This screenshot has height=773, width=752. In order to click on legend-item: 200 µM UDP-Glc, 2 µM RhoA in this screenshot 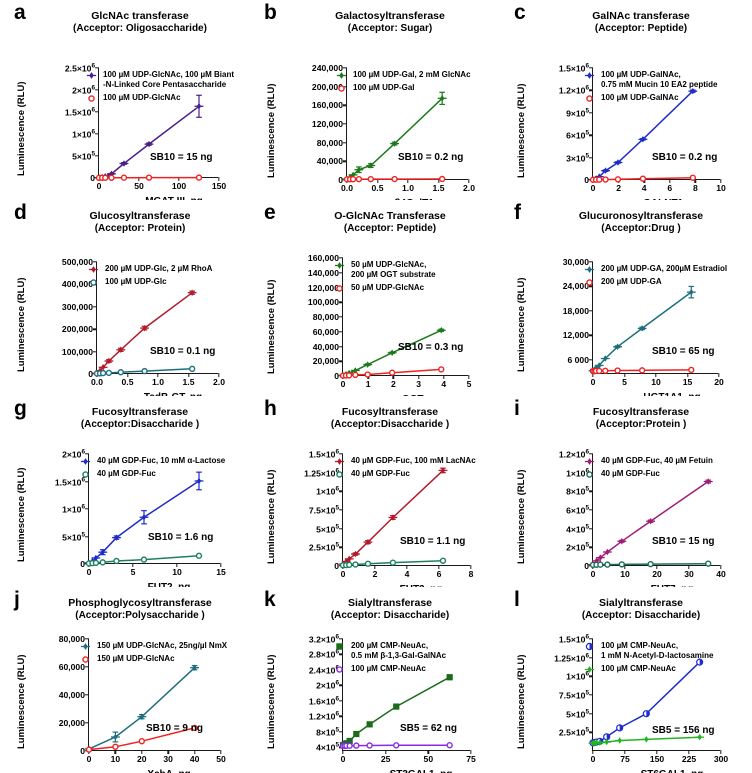, I will do `click(149, 269)`.